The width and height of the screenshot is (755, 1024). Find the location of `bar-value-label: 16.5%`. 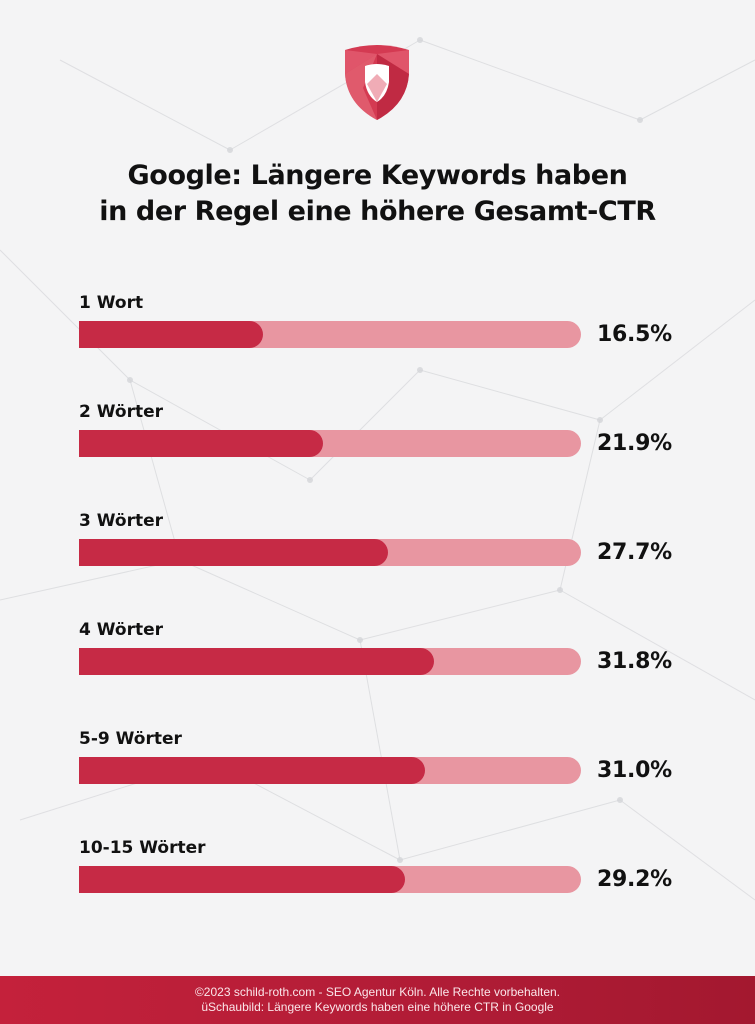

bar-value-label: 16.5% is located at coordinates (634, 334).